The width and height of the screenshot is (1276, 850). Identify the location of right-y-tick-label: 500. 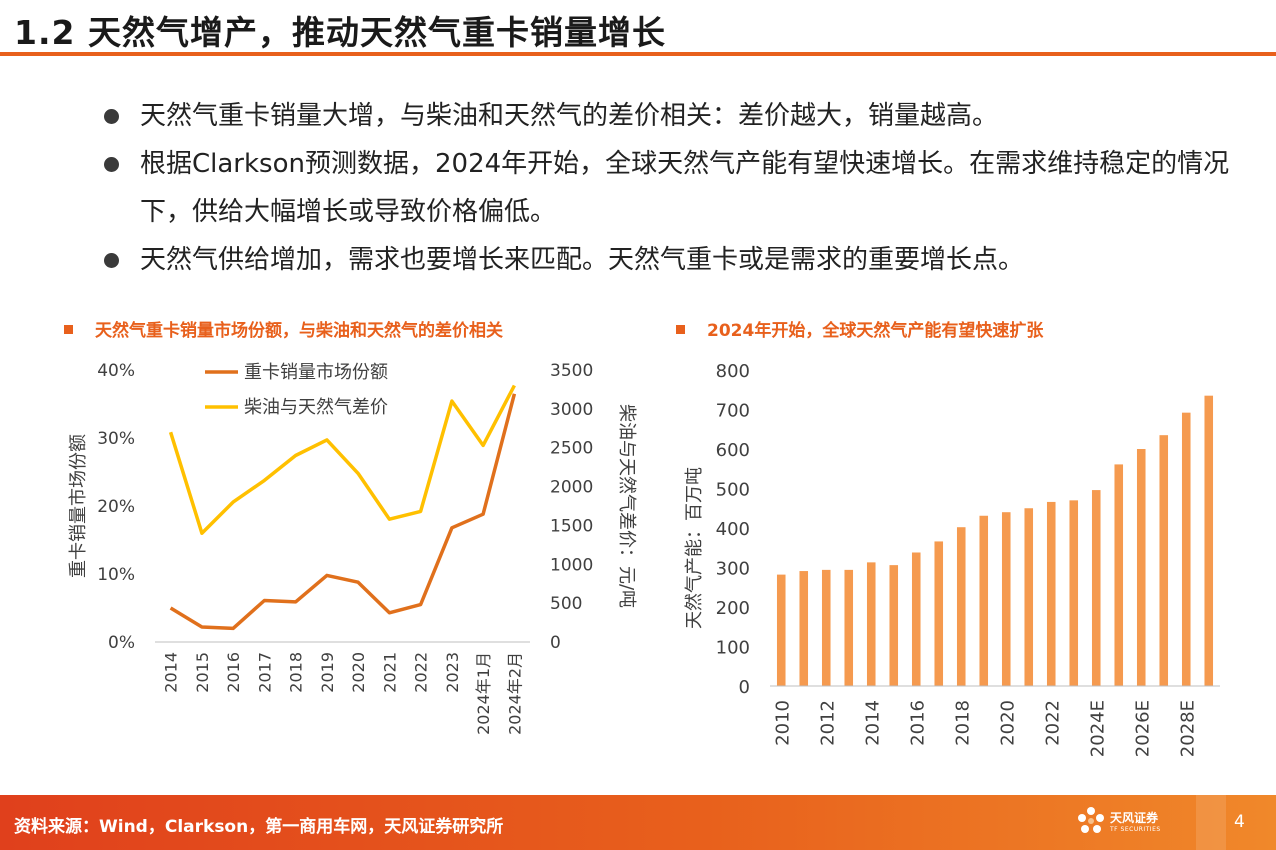
(566, 604).